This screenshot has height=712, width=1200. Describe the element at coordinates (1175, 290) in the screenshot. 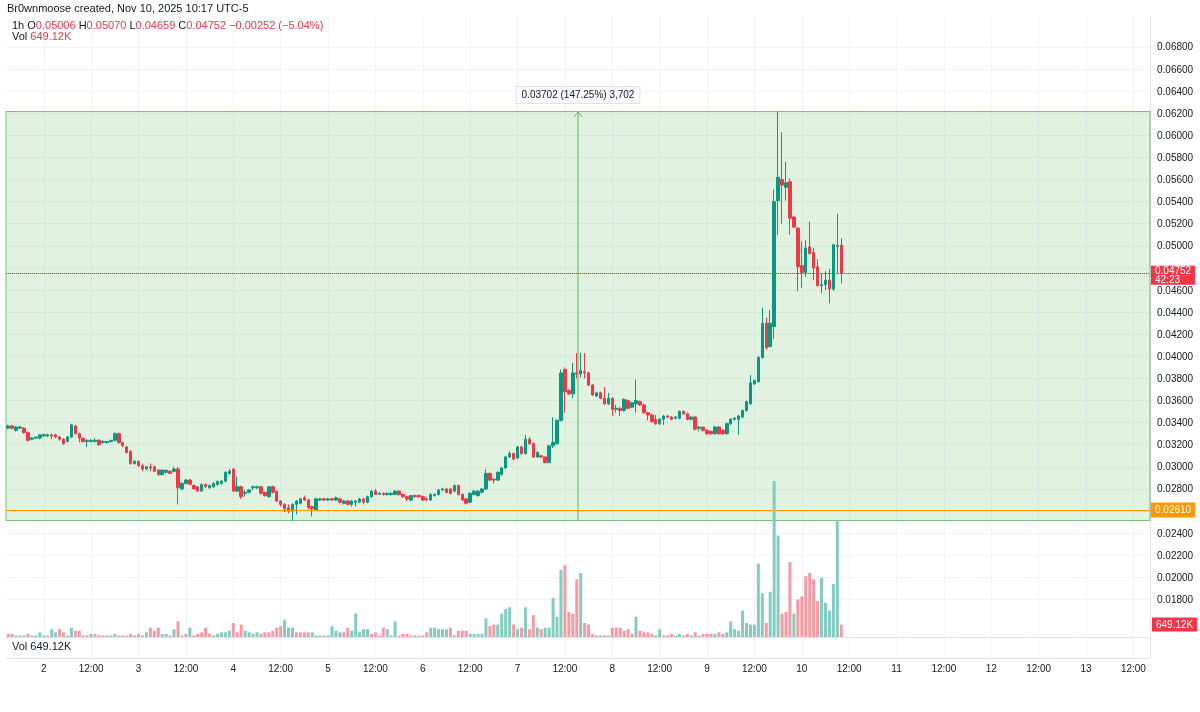

I see `y-tick-label: 0.04600` at that location.